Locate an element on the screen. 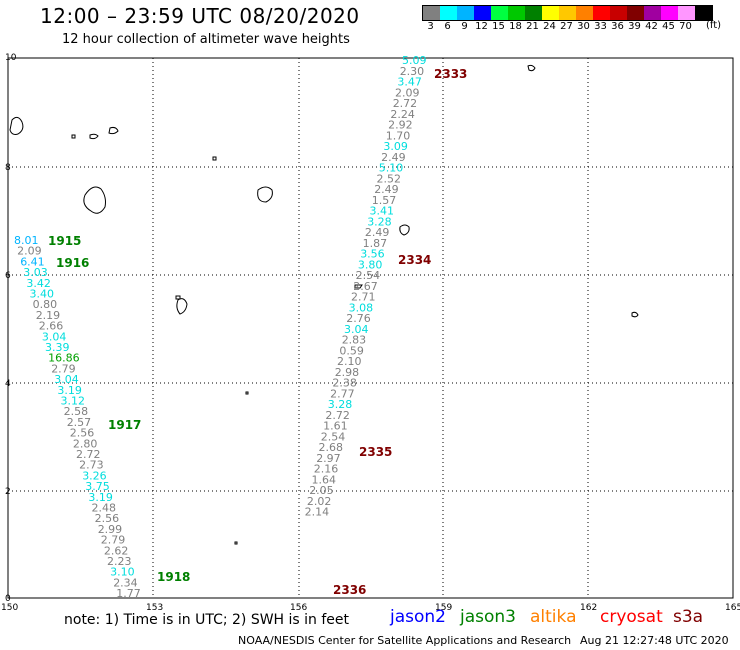 The height and width of the screenshot is (650, 740). pass-time-1917: 1917 is located at coordinates (124, 425).